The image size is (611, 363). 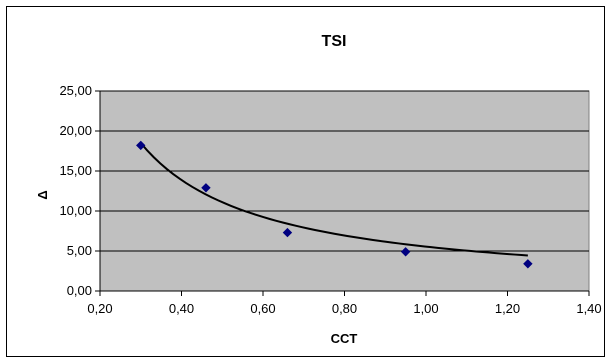 I want to click on y-tick-label-3: 15,00, so click(x=75, y=170).